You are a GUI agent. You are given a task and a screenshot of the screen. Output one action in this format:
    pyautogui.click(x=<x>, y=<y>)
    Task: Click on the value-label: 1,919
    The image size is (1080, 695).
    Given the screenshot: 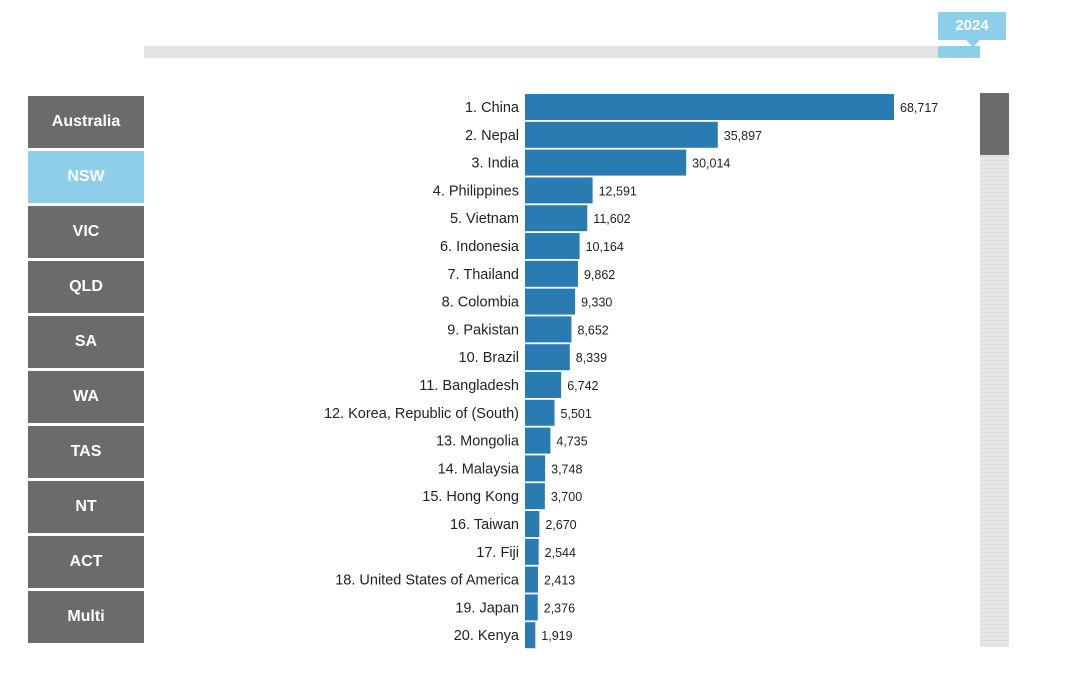 What is the action you would take?
    pyautogui.click(x=556, y=636)
    